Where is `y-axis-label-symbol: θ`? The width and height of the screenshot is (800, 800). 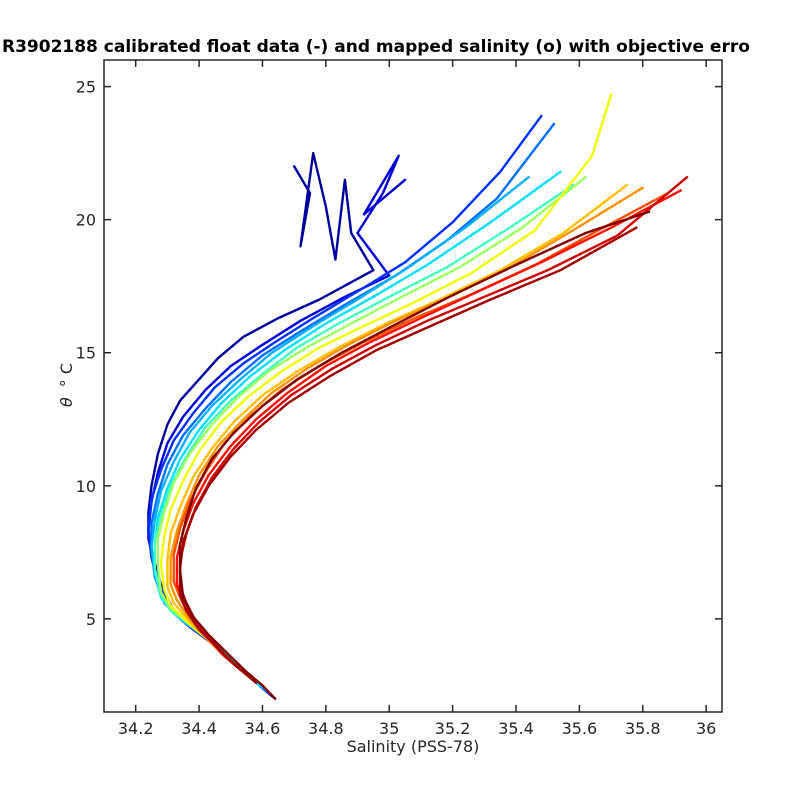 y-axis-label-symbol: θ is located at coordinates (66, 402).